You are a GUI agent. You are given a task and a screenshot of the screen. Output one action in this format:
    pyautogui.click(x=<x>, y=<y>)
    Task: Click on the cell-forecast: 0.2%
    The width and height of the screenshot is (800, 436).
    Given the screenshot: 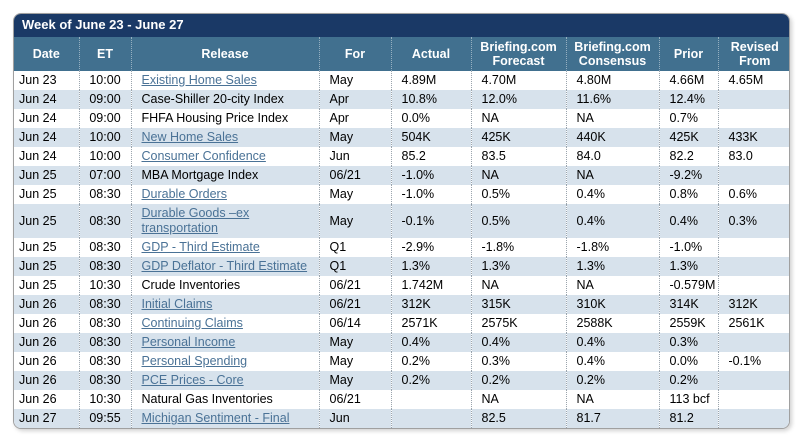 What is the action you would take?
    pyautogui.click(x=518, y=380)
    